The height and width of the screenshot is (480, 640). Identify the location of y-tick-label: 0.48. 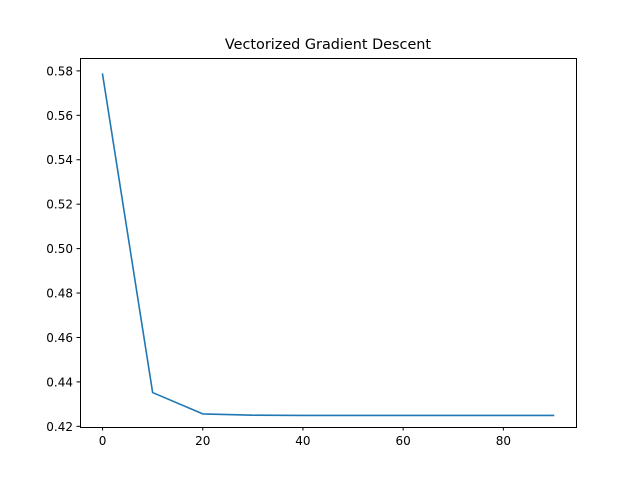
(59, 294).